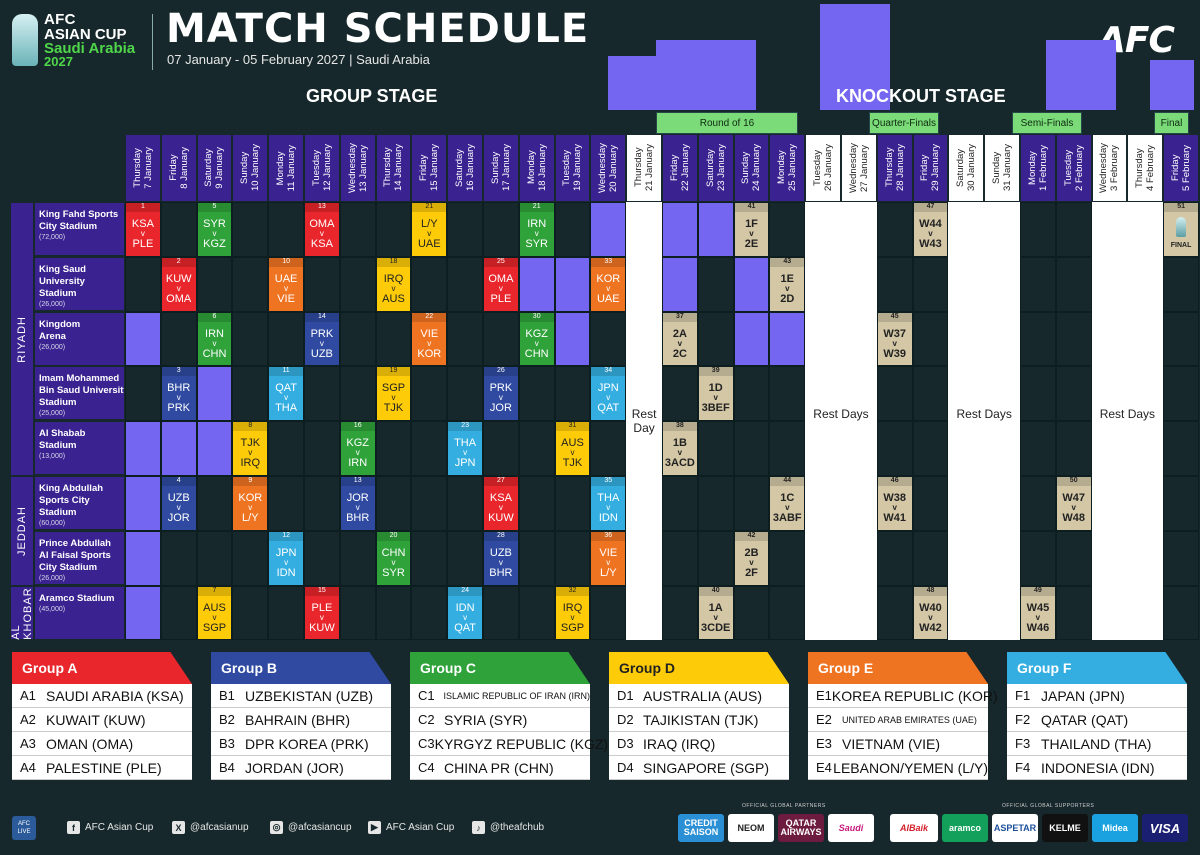 Image resolution: width=1200 pixels, height=855 pixels. I want to click on venue-capacity: (60,000), so click(52, 523).